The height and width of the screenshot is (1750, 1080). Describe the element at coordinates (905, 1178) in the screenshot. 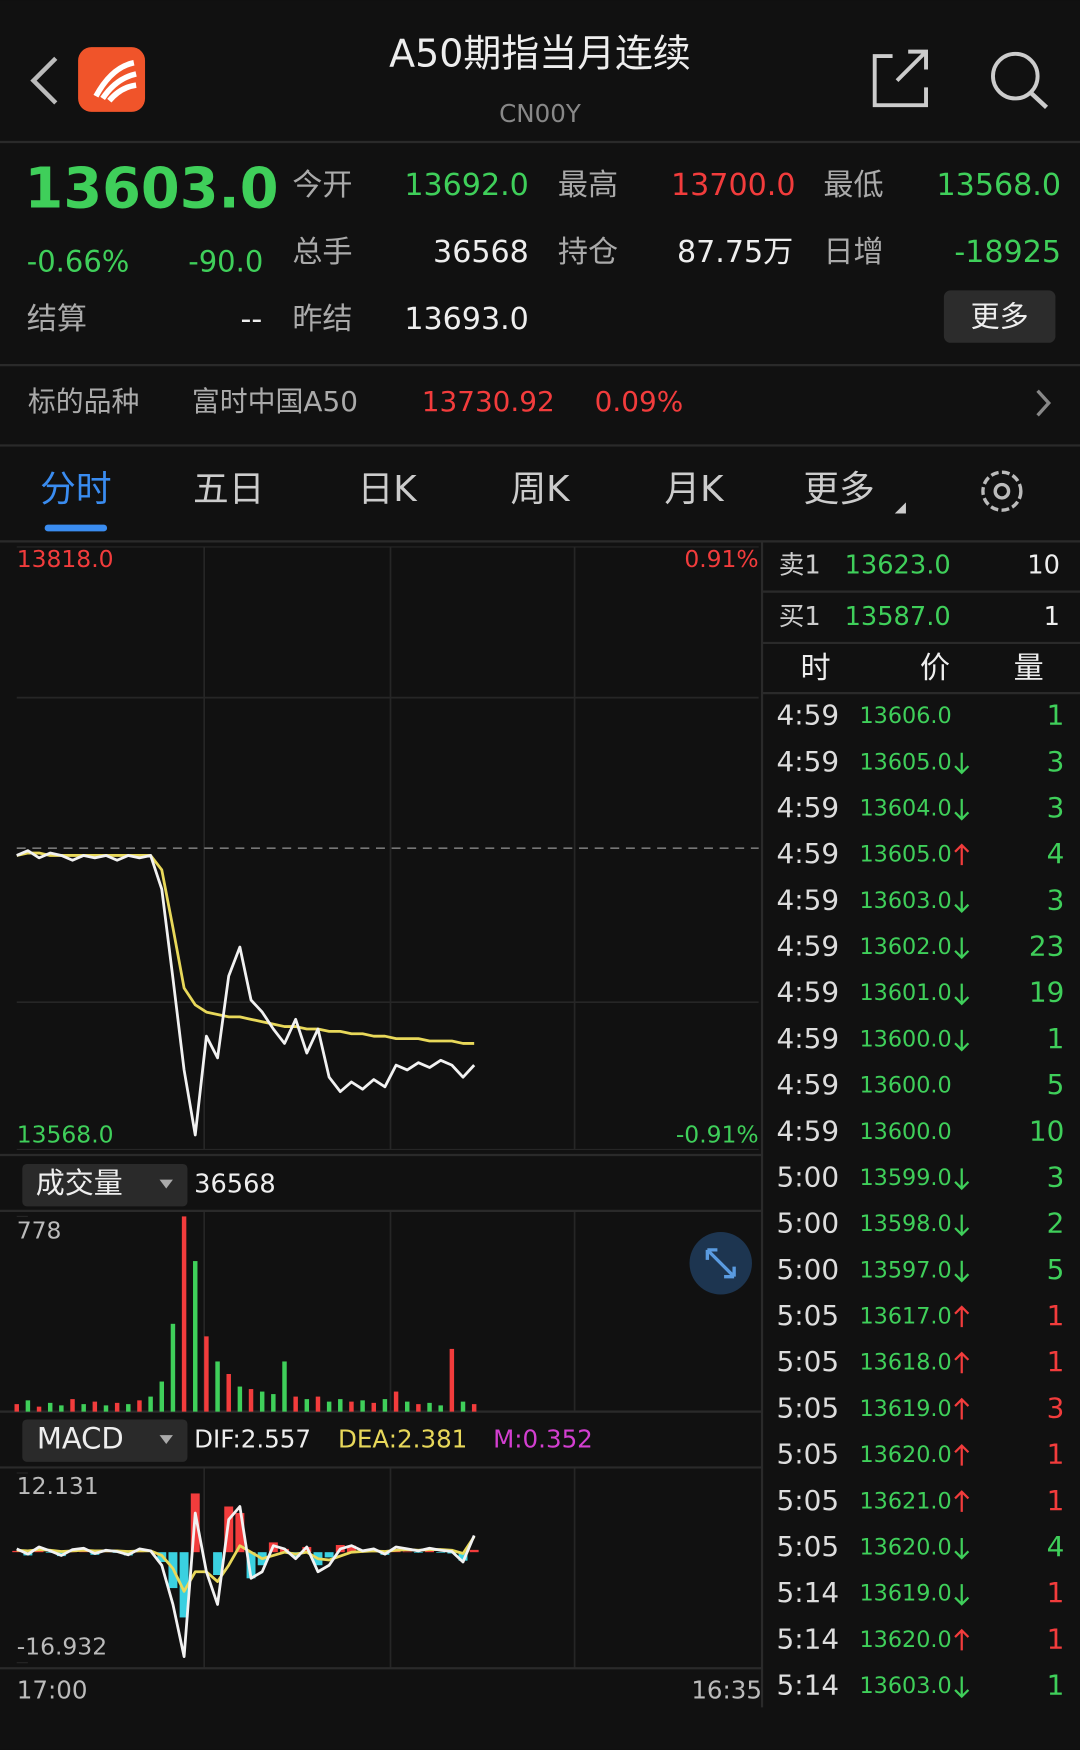

I see `trade-price: 13599.0` at that location.